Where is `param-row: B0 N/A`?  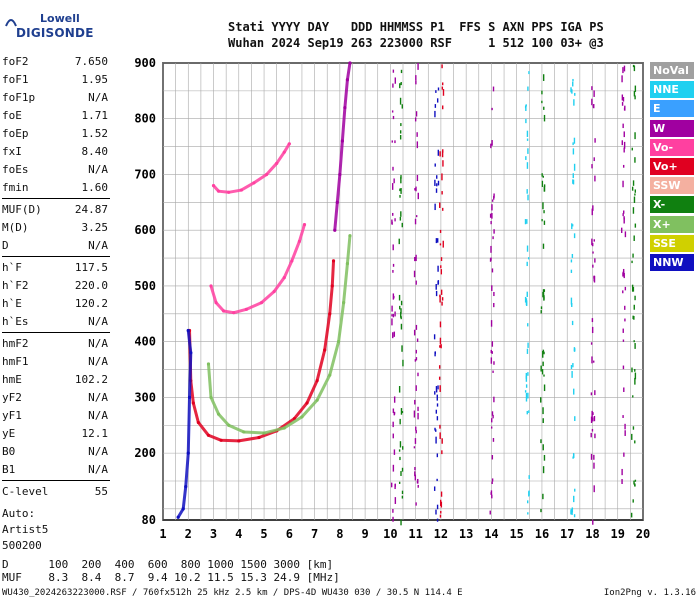 param-row: B0 N/A is located at coordinates (55, 453).